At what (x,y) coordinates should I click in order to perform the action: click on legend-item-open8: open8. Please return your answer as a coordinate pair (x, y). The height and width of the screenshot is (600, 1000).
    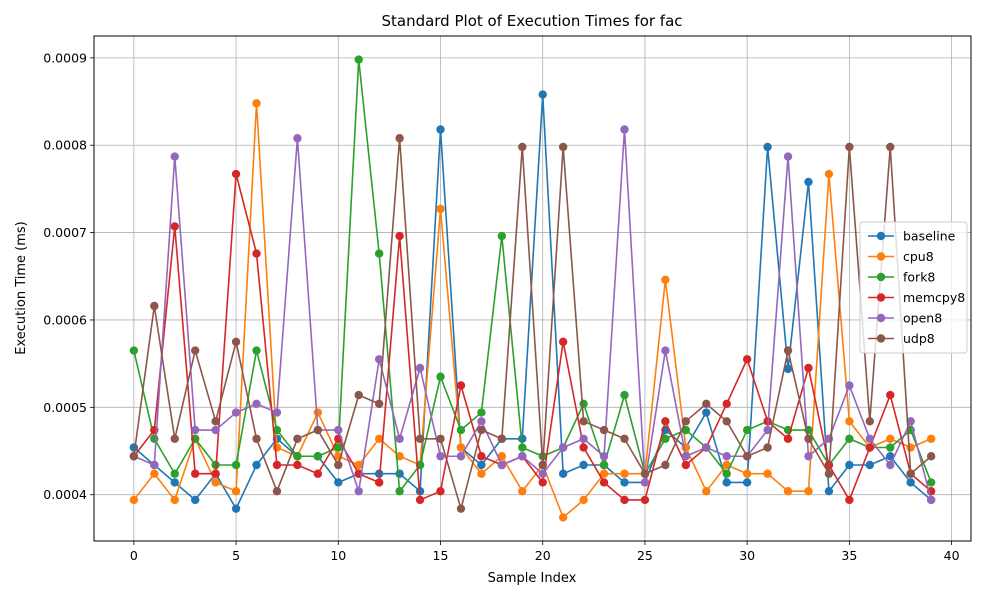
    Looking at the image, I should click on (905, 318).